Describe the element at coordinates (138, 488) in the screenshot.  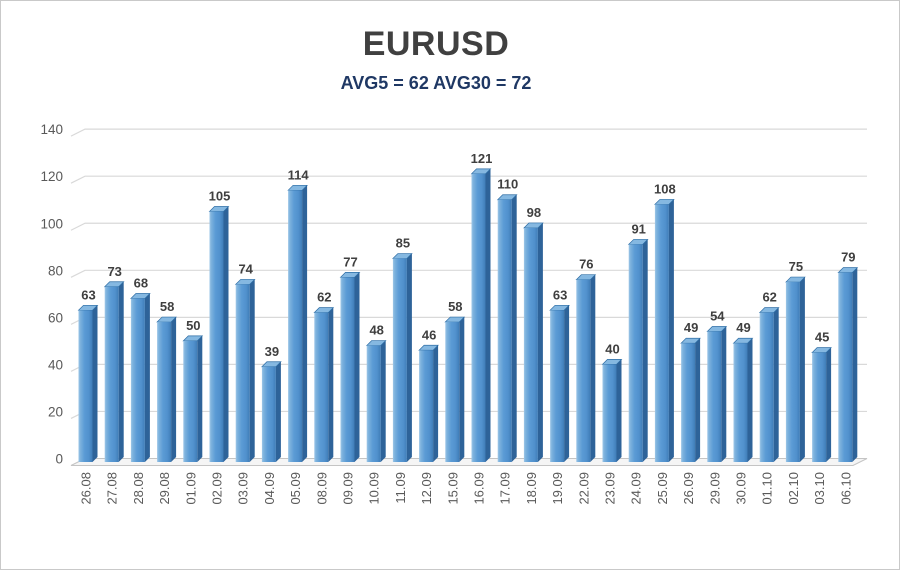
I see `x-tick-label: 28.08` at that location.